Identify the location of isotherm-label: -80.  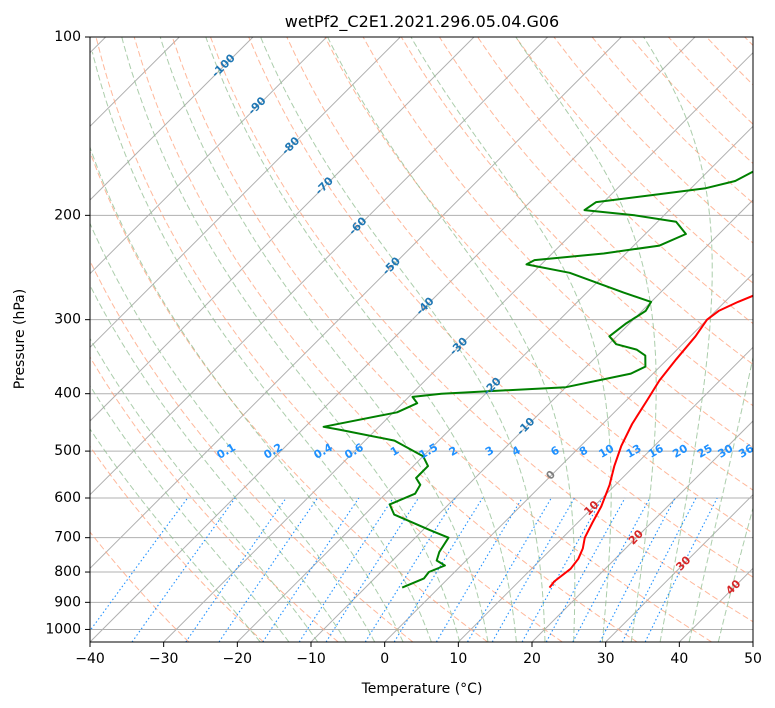
(290, 145).